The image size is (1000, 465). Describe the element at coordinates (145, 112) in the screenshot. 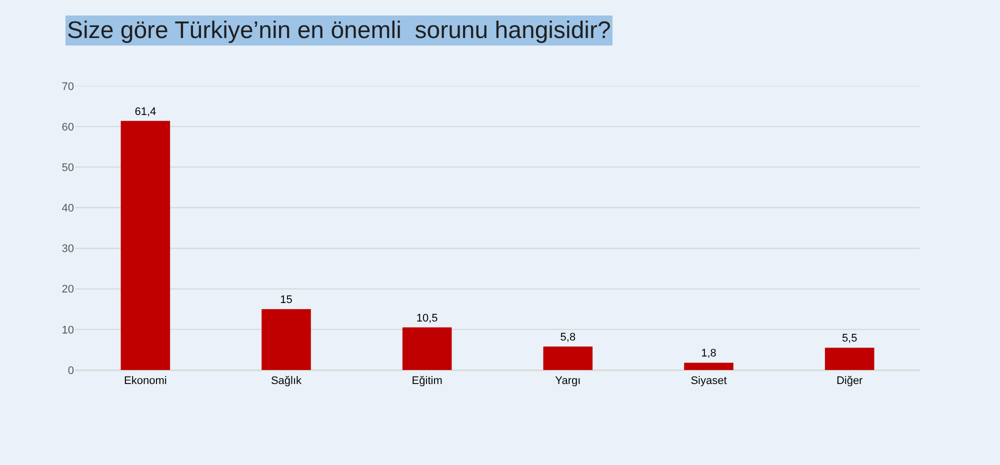

I see `data-label: 61,4` at that location.